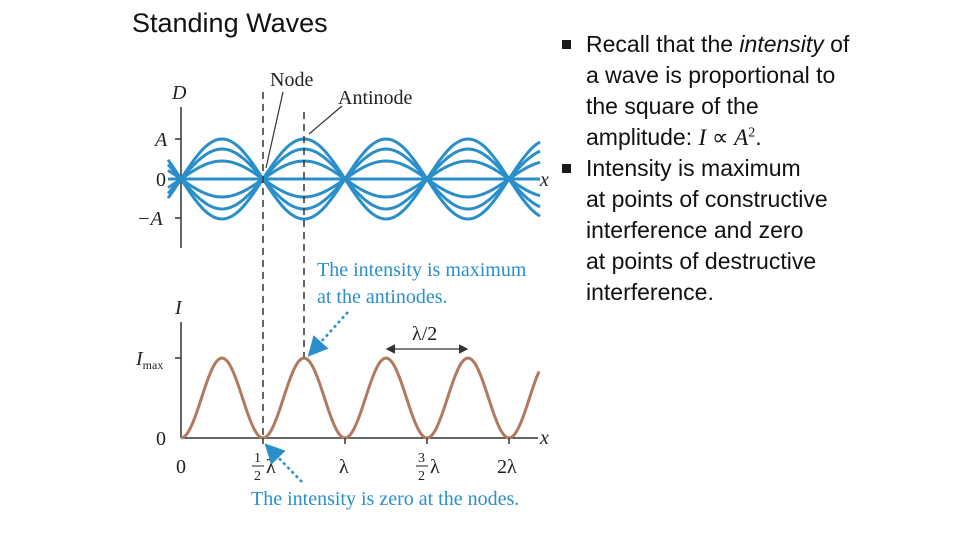  I want to click on top-tick-0: 0, so click(161, 180).